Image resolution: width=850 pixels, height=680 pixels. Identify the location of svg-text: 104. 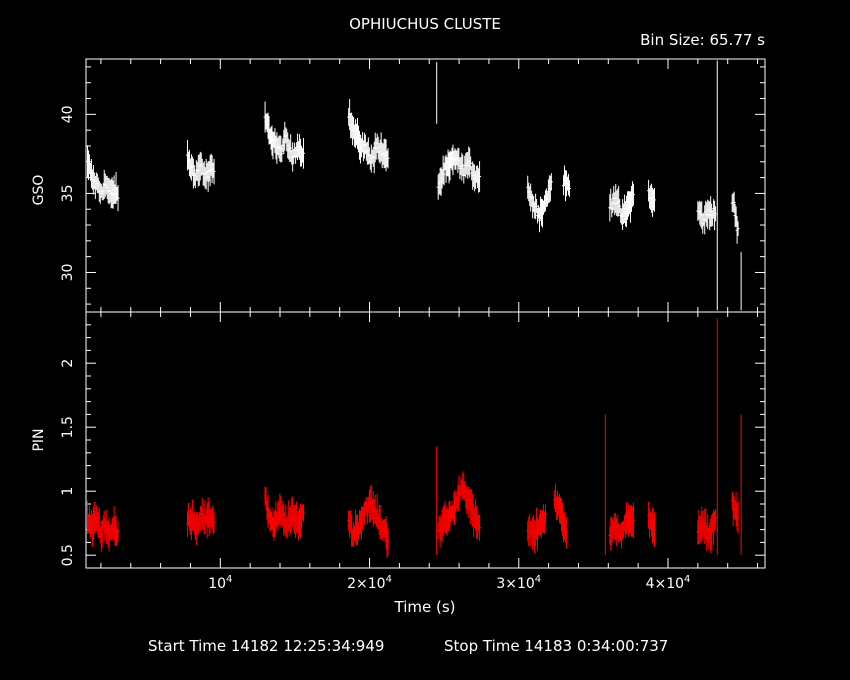
(220, 583).